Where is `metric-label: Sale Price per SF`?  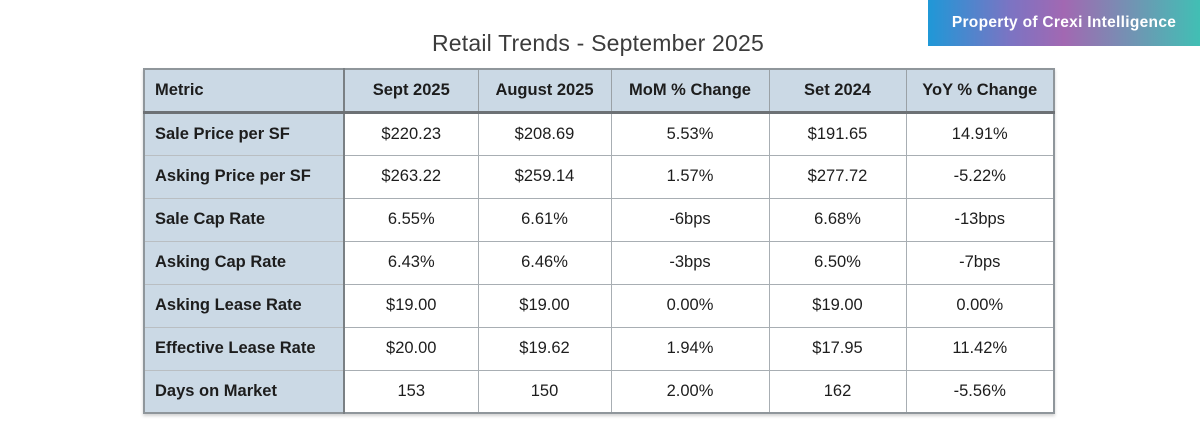 metric-label: Sale Price per SF is located at coordinates (244, 133).